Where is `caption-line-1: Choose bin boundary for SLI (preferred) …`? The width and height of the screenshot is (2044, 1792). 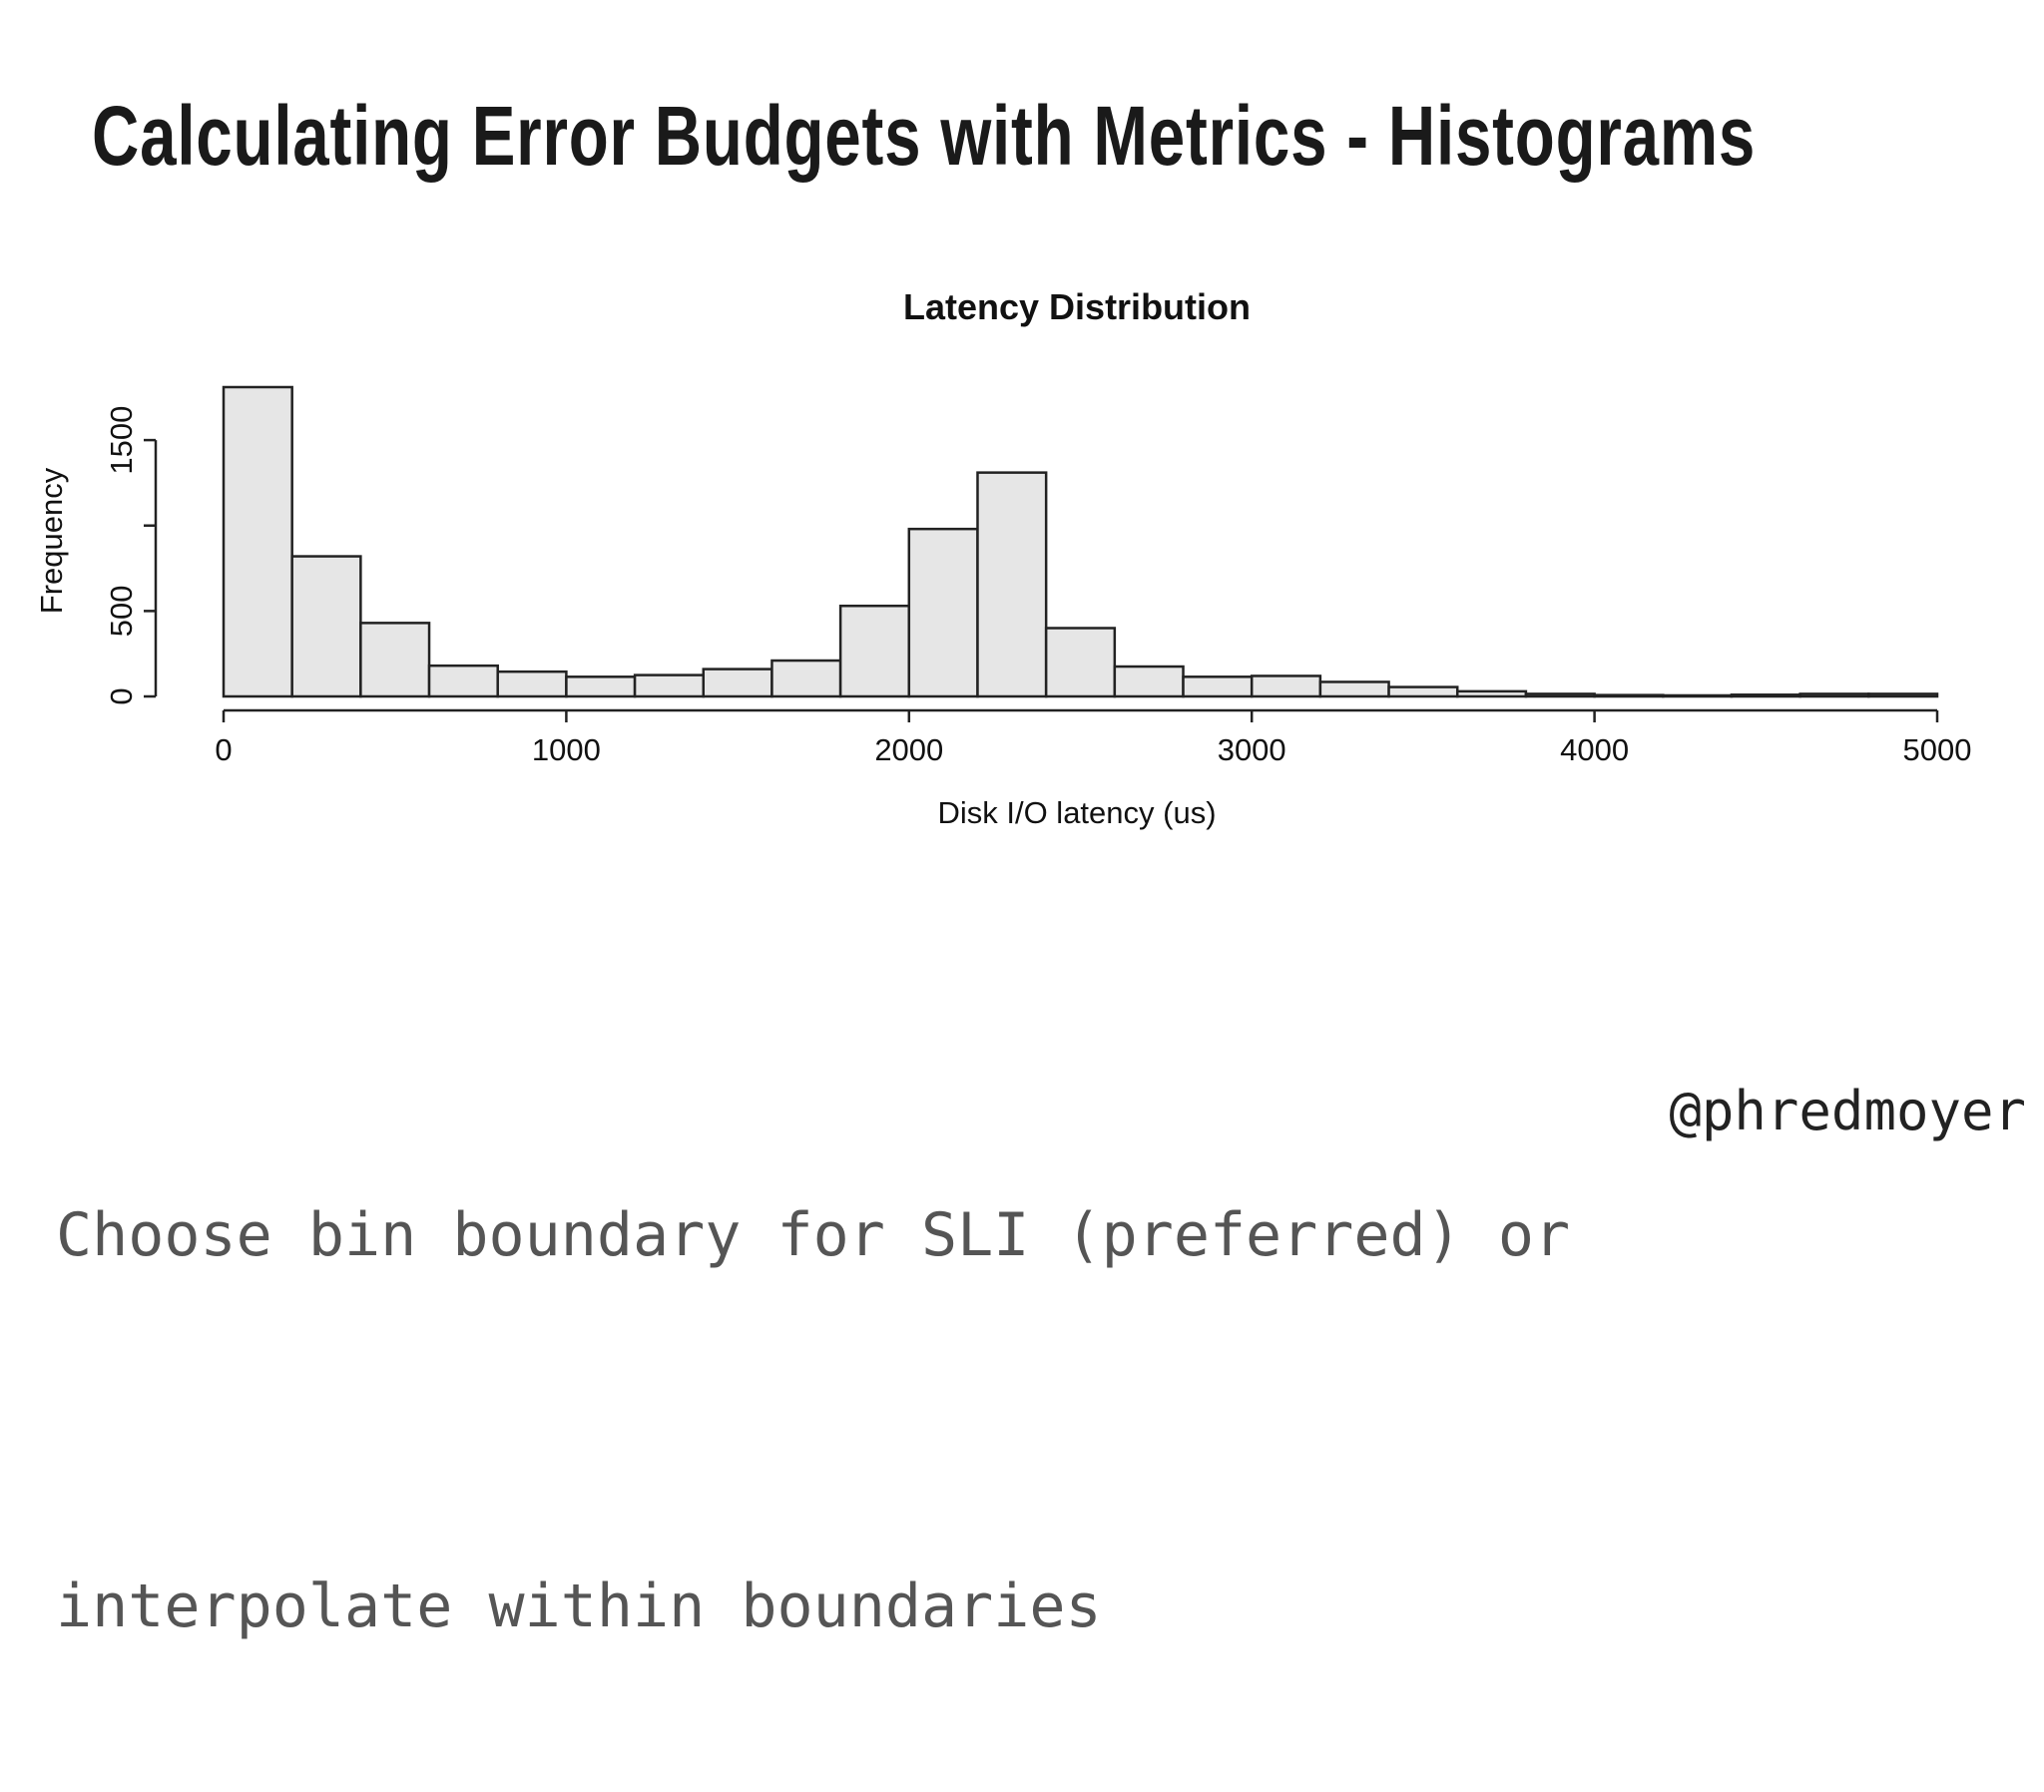
caption-line-1: Choose bin boundary for SLI (preferred) … is located at coordinates (813, 1235).